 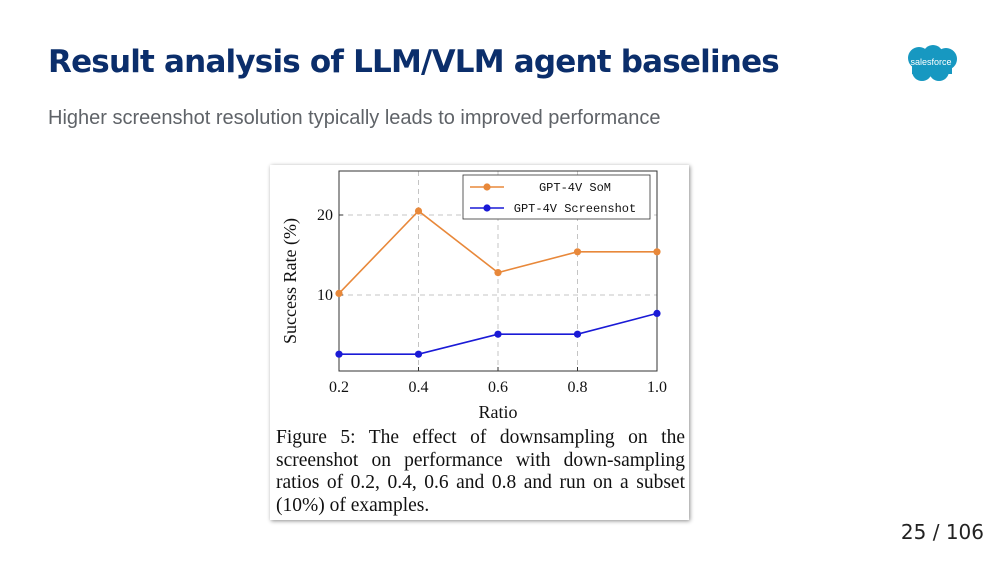 What do you see at coordinates (325, 215) in the screenshot?
I see `y-tick-label: 20` at bounding box center [325, 215].